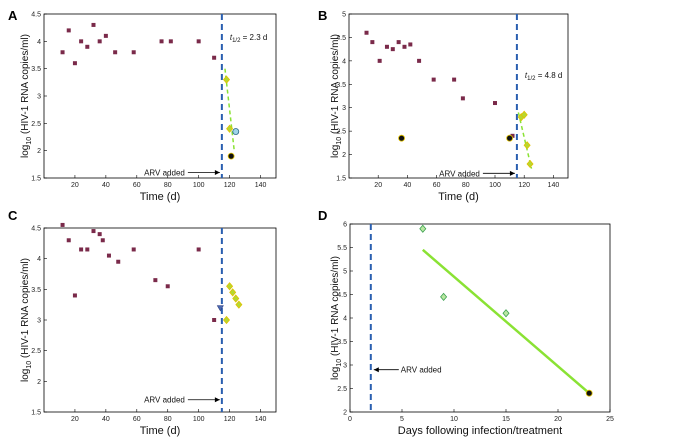 This screenshot has height=447, width=700. I want to click on fit-line, so click(506, 321).